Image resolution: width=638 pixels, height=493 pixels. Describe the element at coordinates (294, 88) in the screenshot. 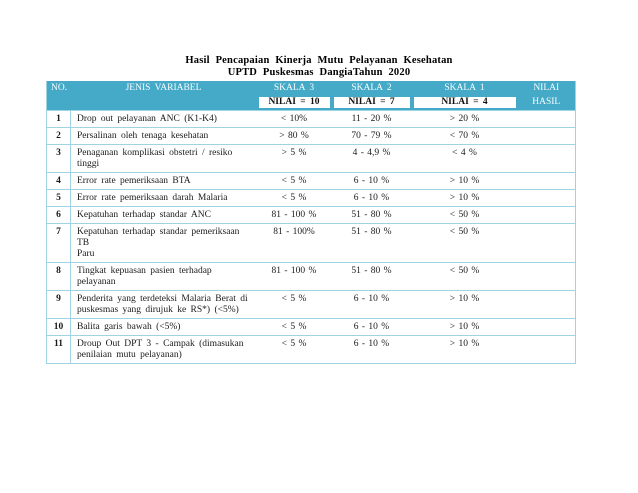

I see `header-skala-3: SKALA 3` at that location.